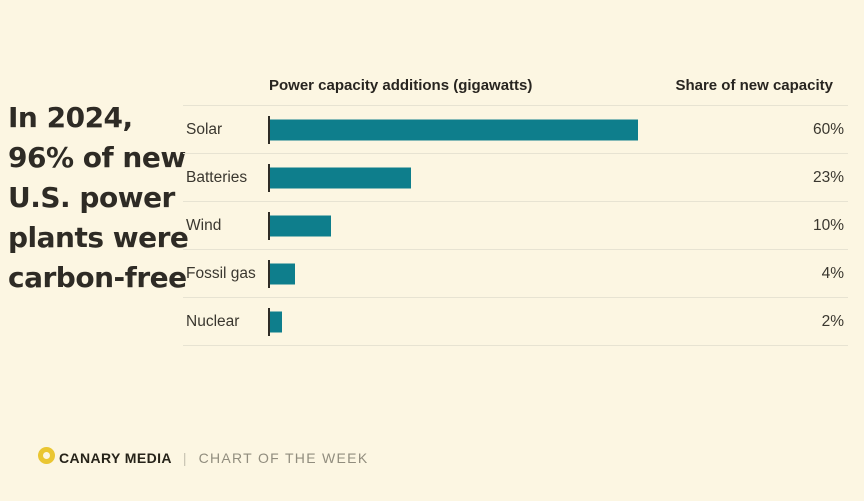  I want to click on share-value: 2%, so click(832, 321).